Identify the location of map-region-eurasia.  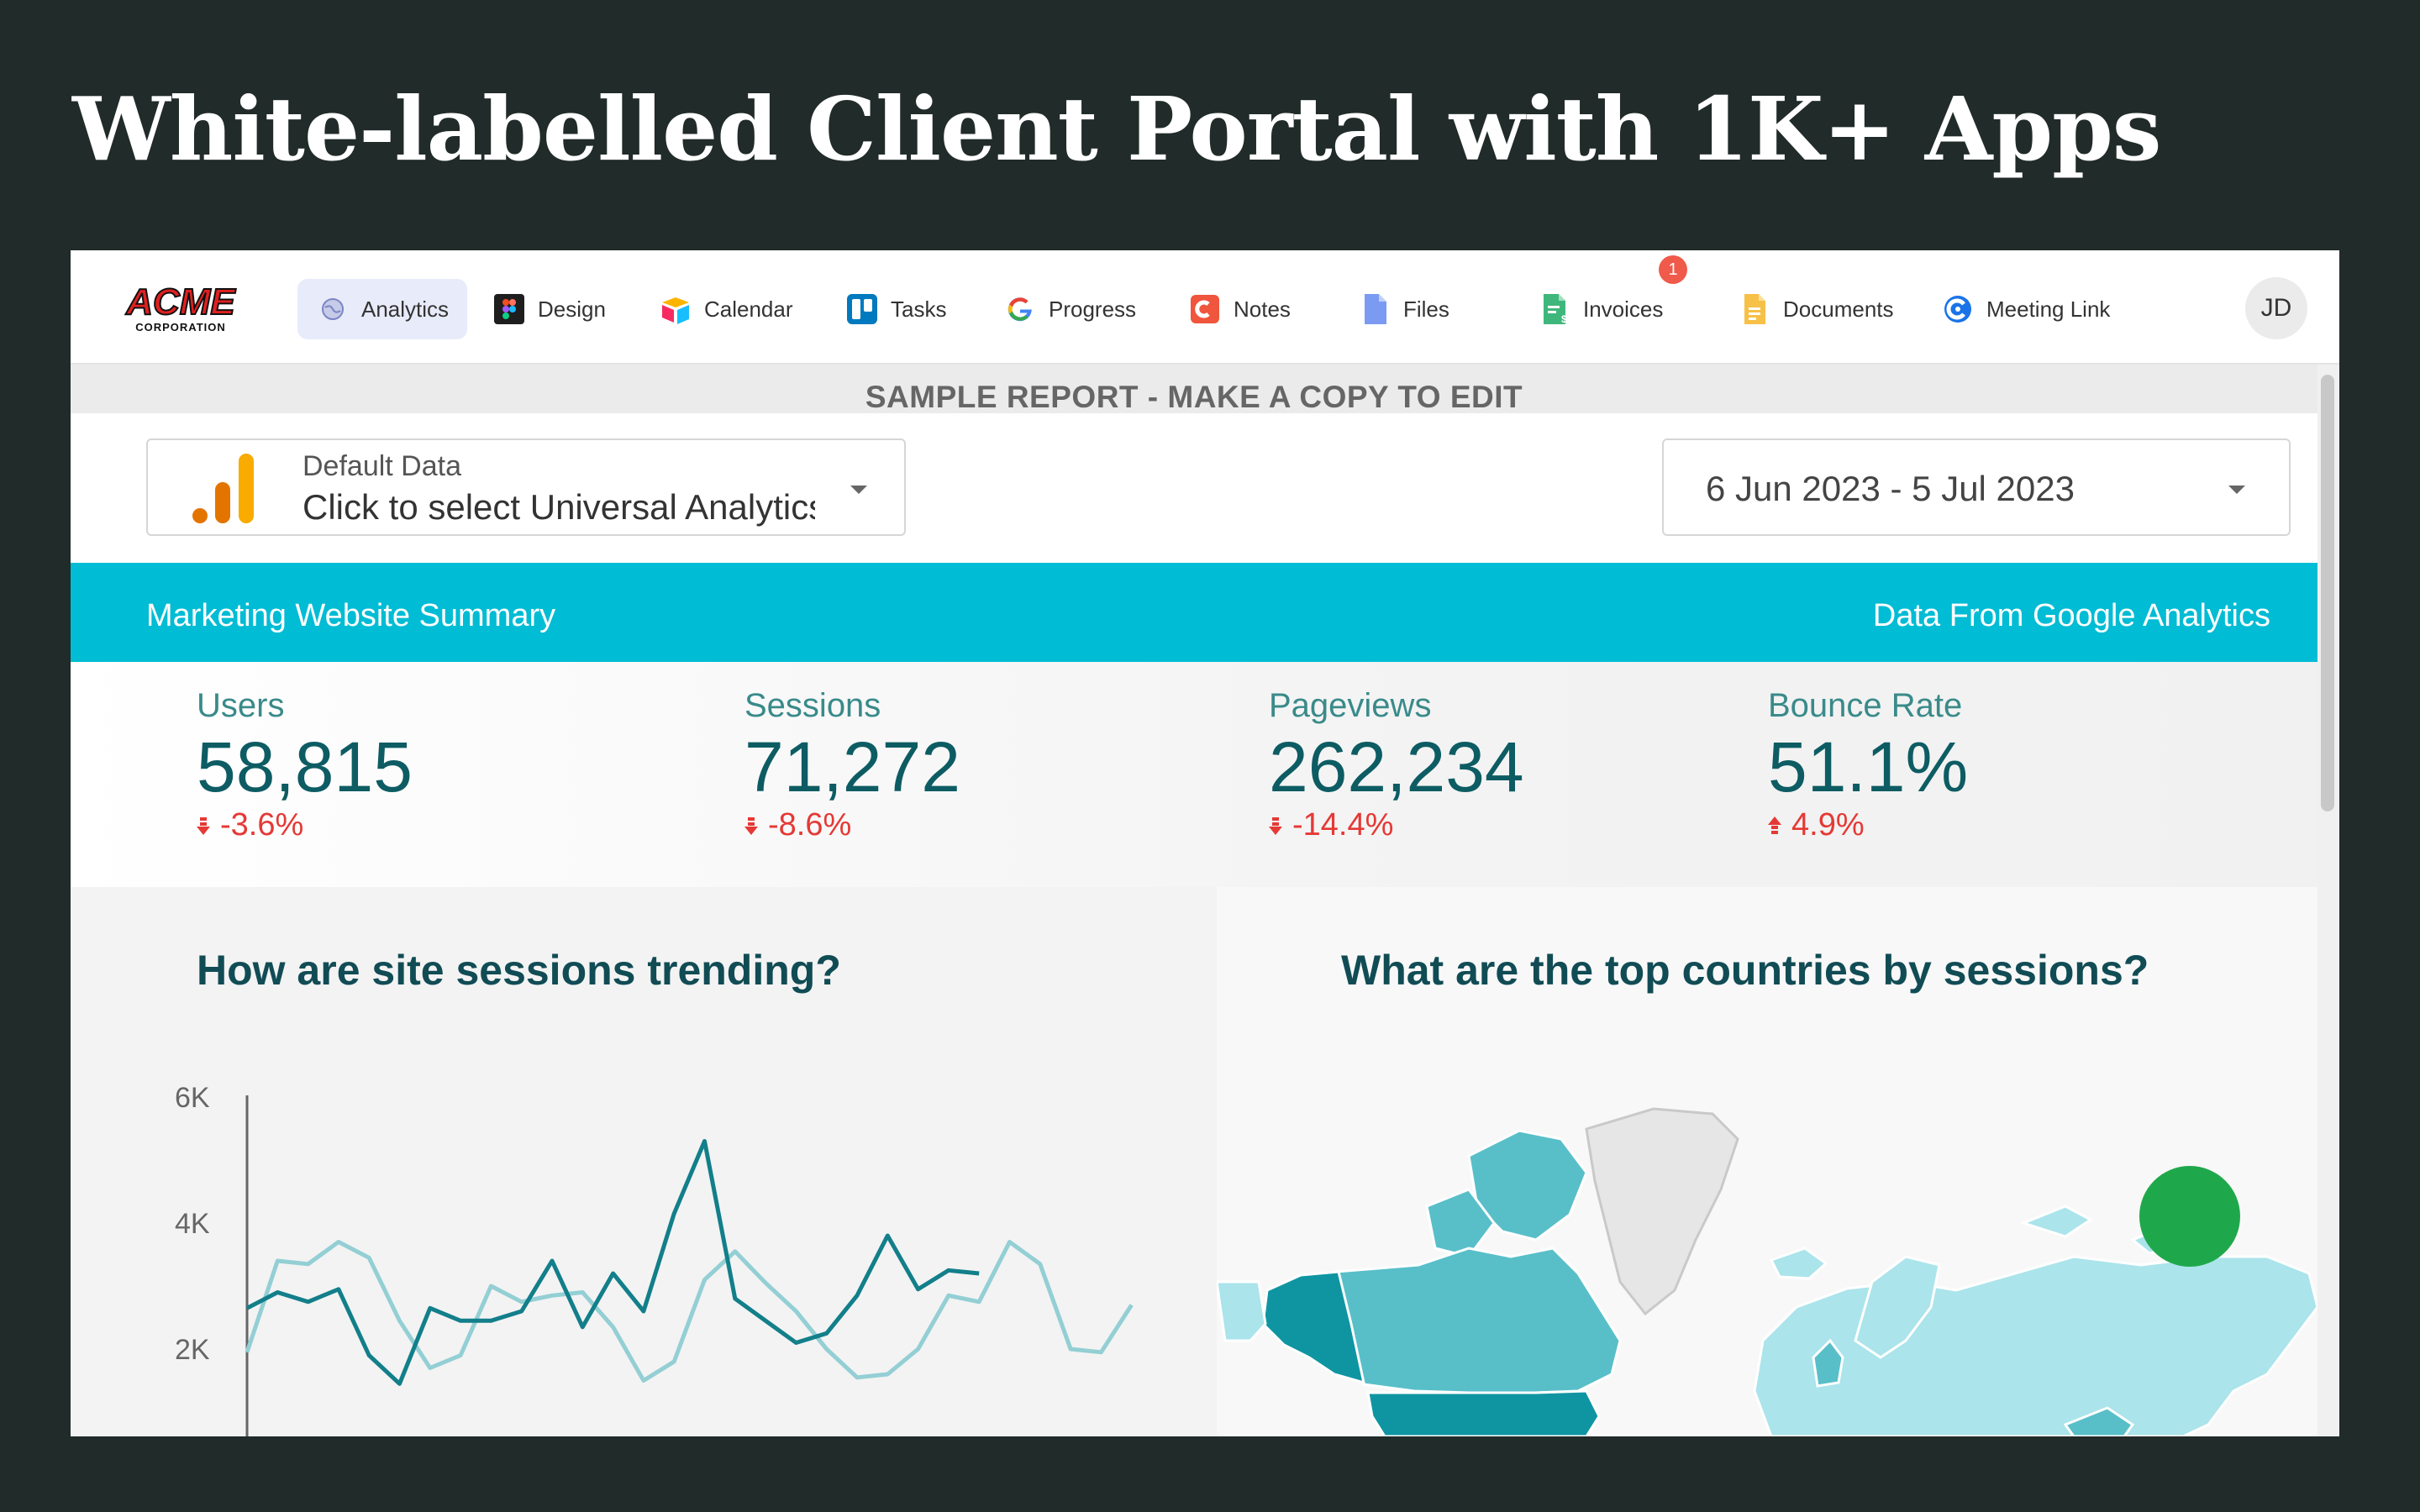
(2035, 1345).